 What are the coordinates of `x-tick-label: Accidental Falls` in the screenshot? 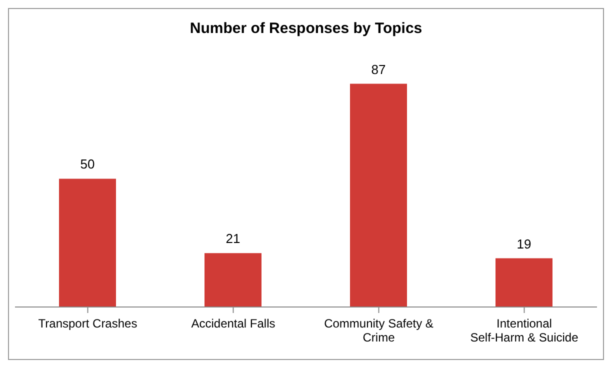 It's located at (233, 323).